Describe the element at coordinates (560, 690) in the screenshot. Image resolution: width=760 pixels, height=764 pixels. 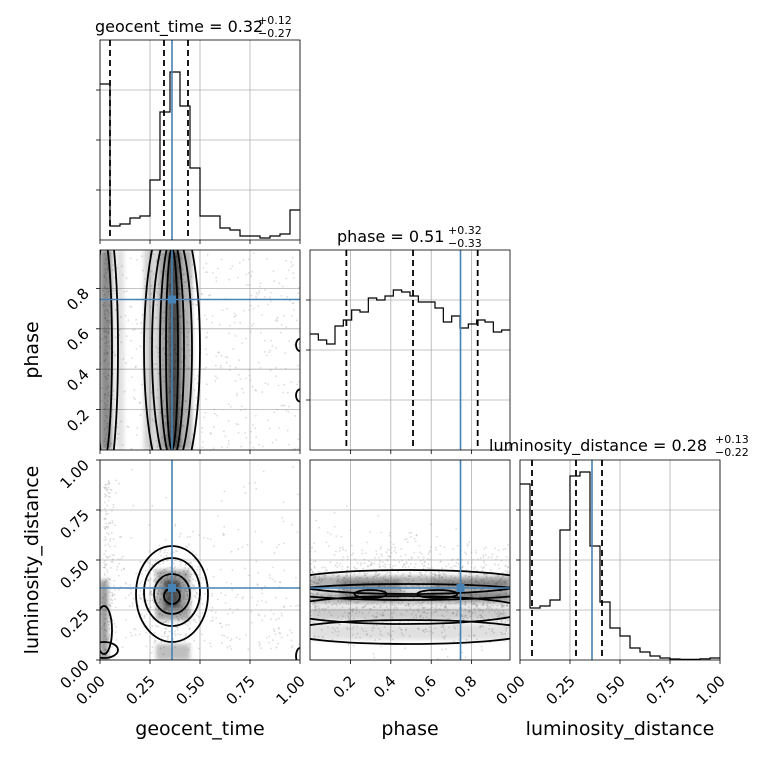
I see `xtick-label-luminosity-distance: 0.25` at that location.